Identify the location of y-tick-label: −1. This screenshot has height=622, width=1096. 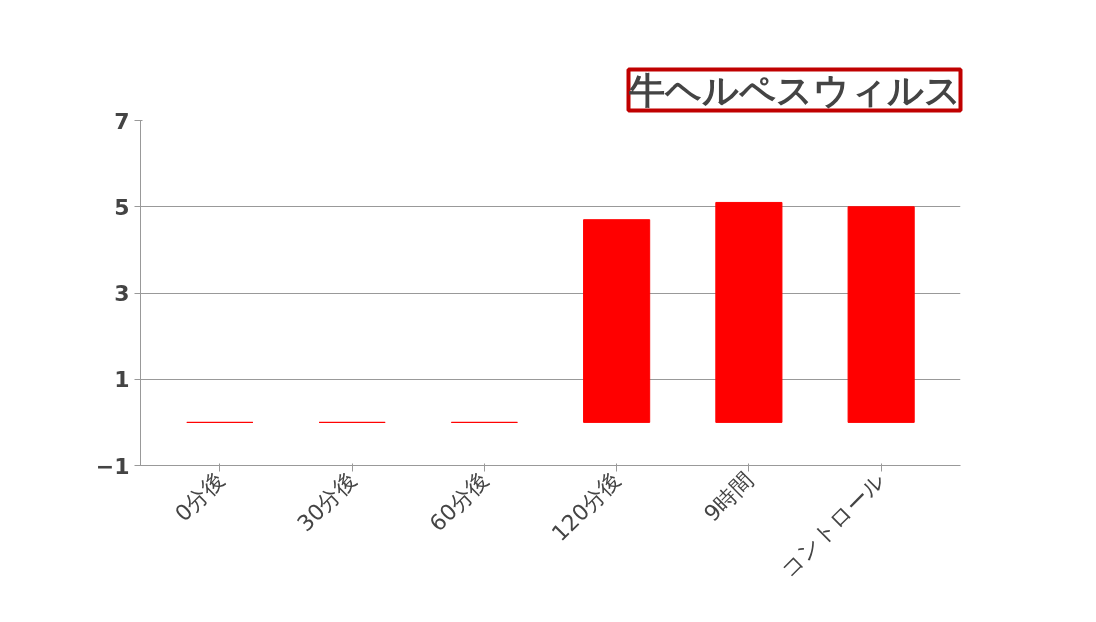
(112, 466).